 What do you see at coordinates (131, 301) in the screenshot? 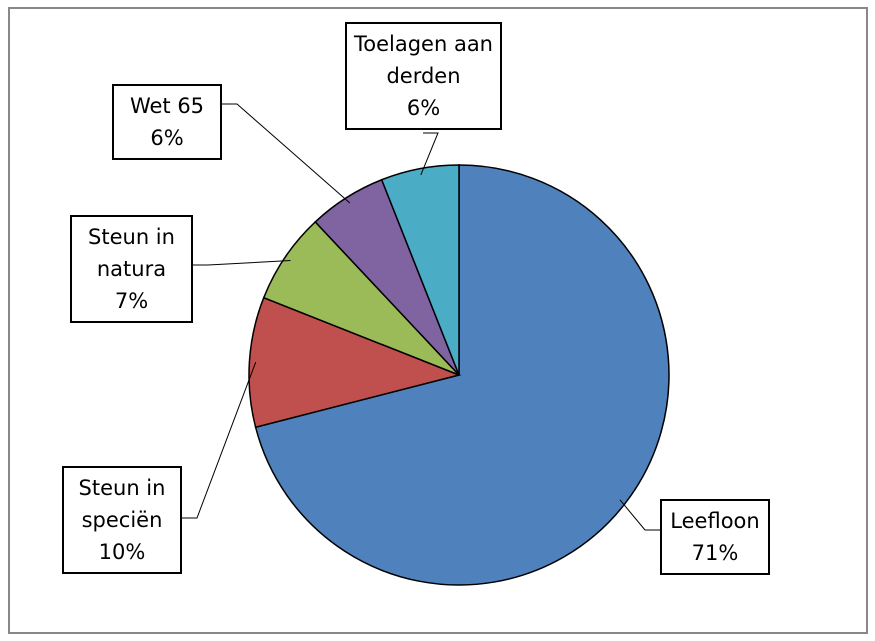
I see `value-label: 7%` at bounding box center [131, 301].